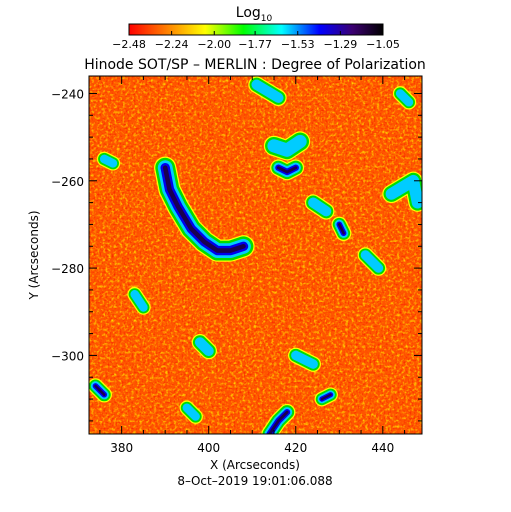  What do you see at coordinates (67, 182) in the screenshot?
I see `y-tick-label: −260` at bounding box center [67, 182].